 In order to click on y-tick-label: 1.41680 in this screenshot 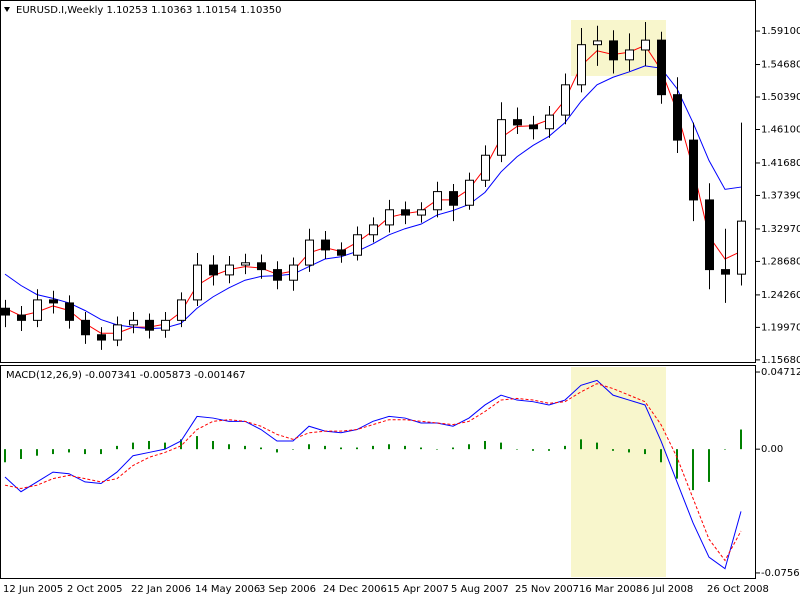, I will do `click(780, 163)`.